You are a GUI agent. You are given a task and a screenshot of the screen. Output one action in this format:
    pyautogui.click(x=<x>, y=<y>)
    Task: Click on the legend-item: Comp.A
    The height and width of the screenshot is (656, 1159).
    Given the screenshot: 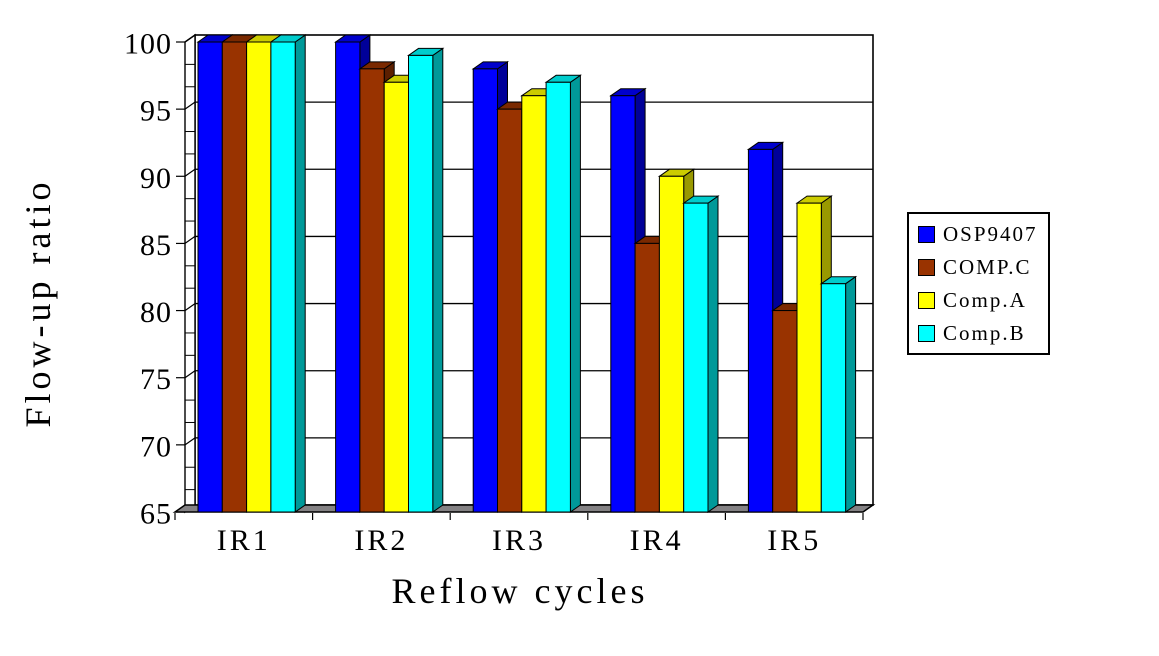 What is the action you would take?
    pyautogui.click(x=983, y=300)
    